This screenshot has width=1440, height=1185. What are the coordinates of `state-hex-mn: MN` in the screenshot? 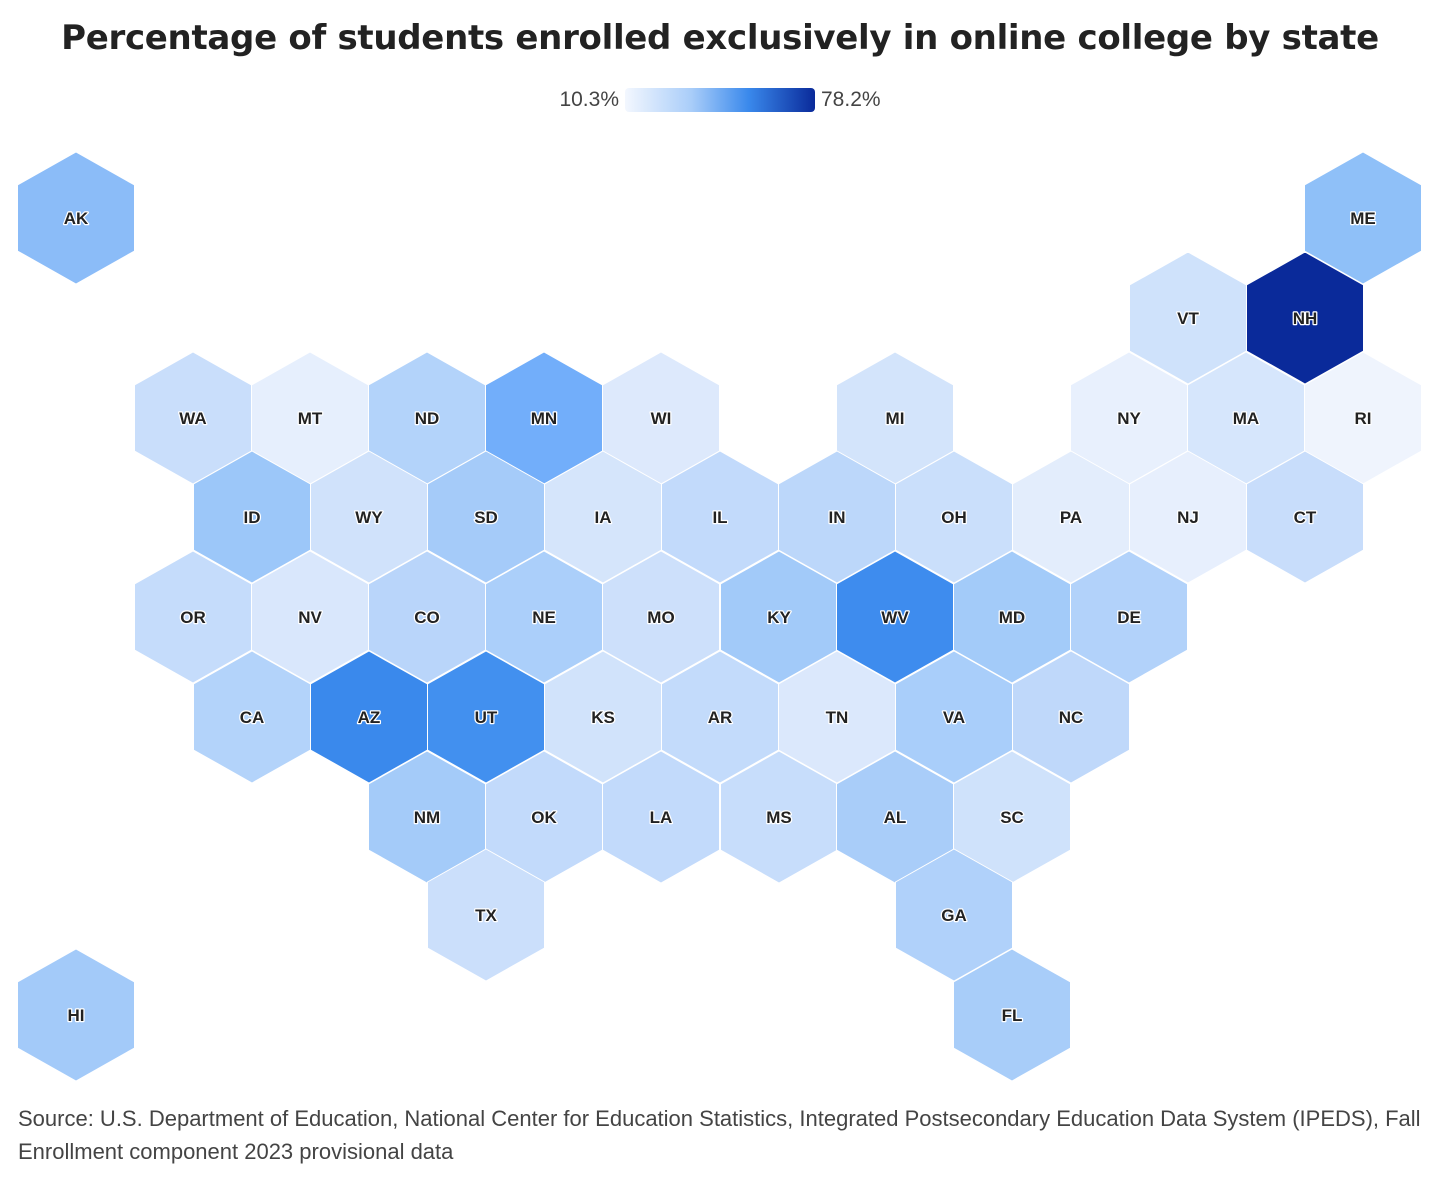 It's located at (544, 418).